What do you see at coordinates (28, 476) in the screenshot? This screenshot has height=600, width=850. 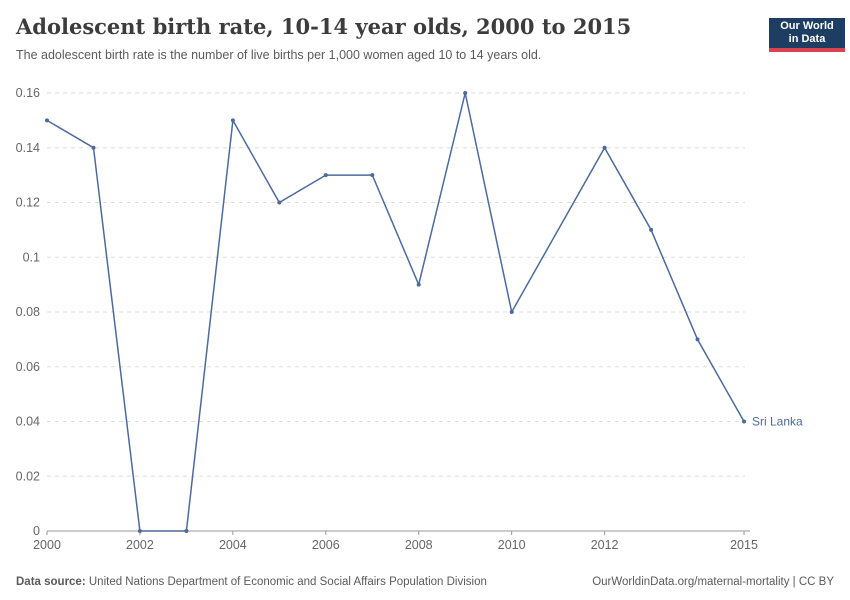 I see `y-tick-label: 0.02` at bounding box center [28, 476].